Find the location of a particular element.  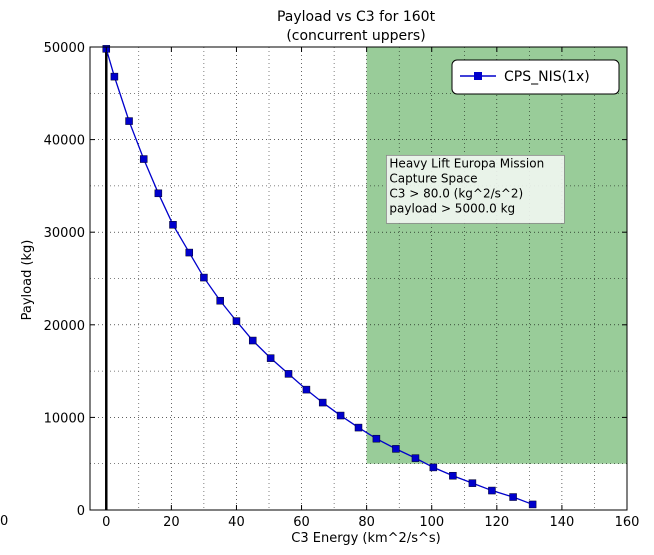

stray-tick-label: 0 is located at coordinates (4, 521).